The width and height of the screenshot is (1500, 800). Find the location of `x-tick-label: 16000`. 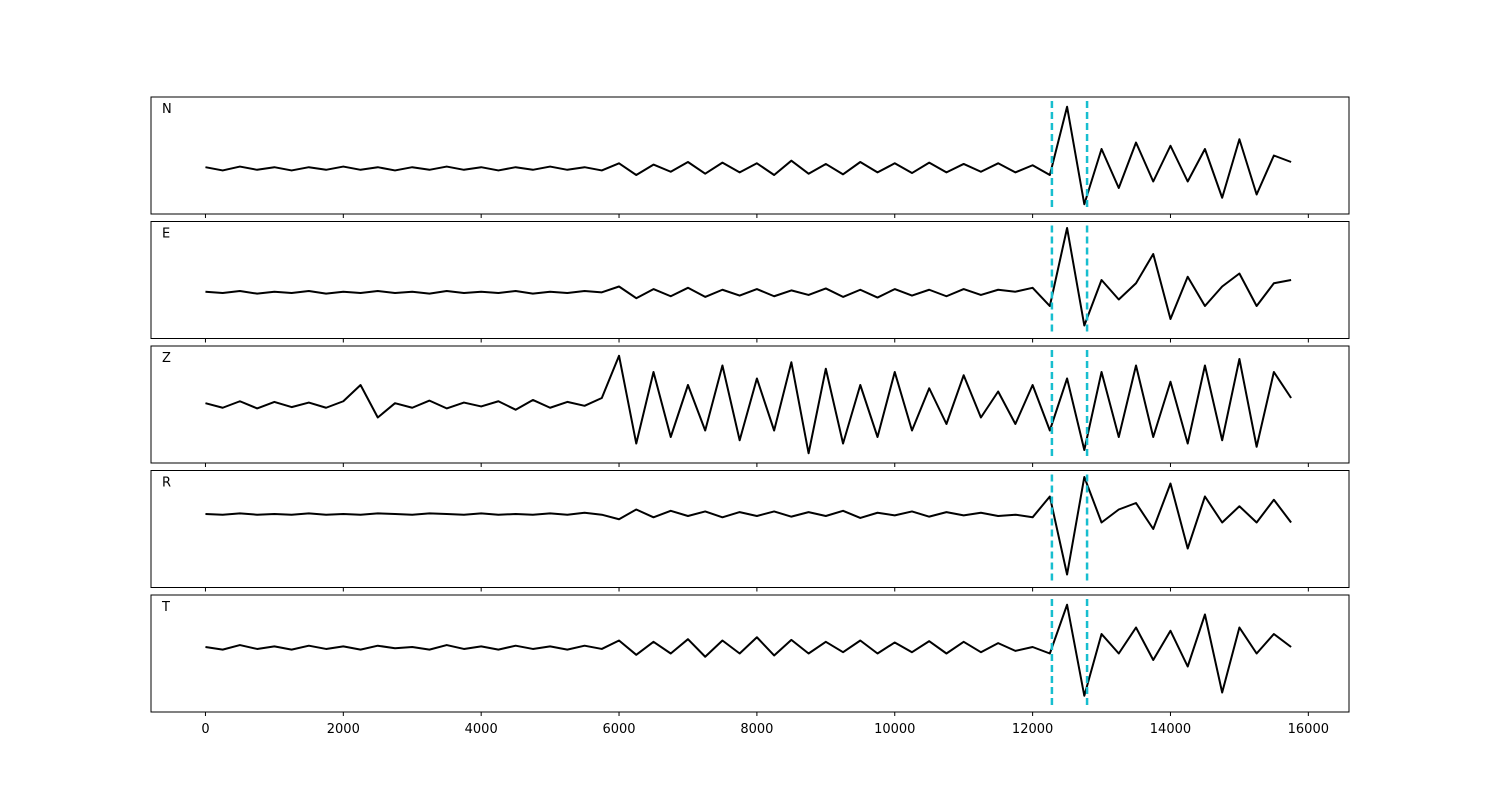

x-tick-label: 16000 is located at coordinates (1308, 729).